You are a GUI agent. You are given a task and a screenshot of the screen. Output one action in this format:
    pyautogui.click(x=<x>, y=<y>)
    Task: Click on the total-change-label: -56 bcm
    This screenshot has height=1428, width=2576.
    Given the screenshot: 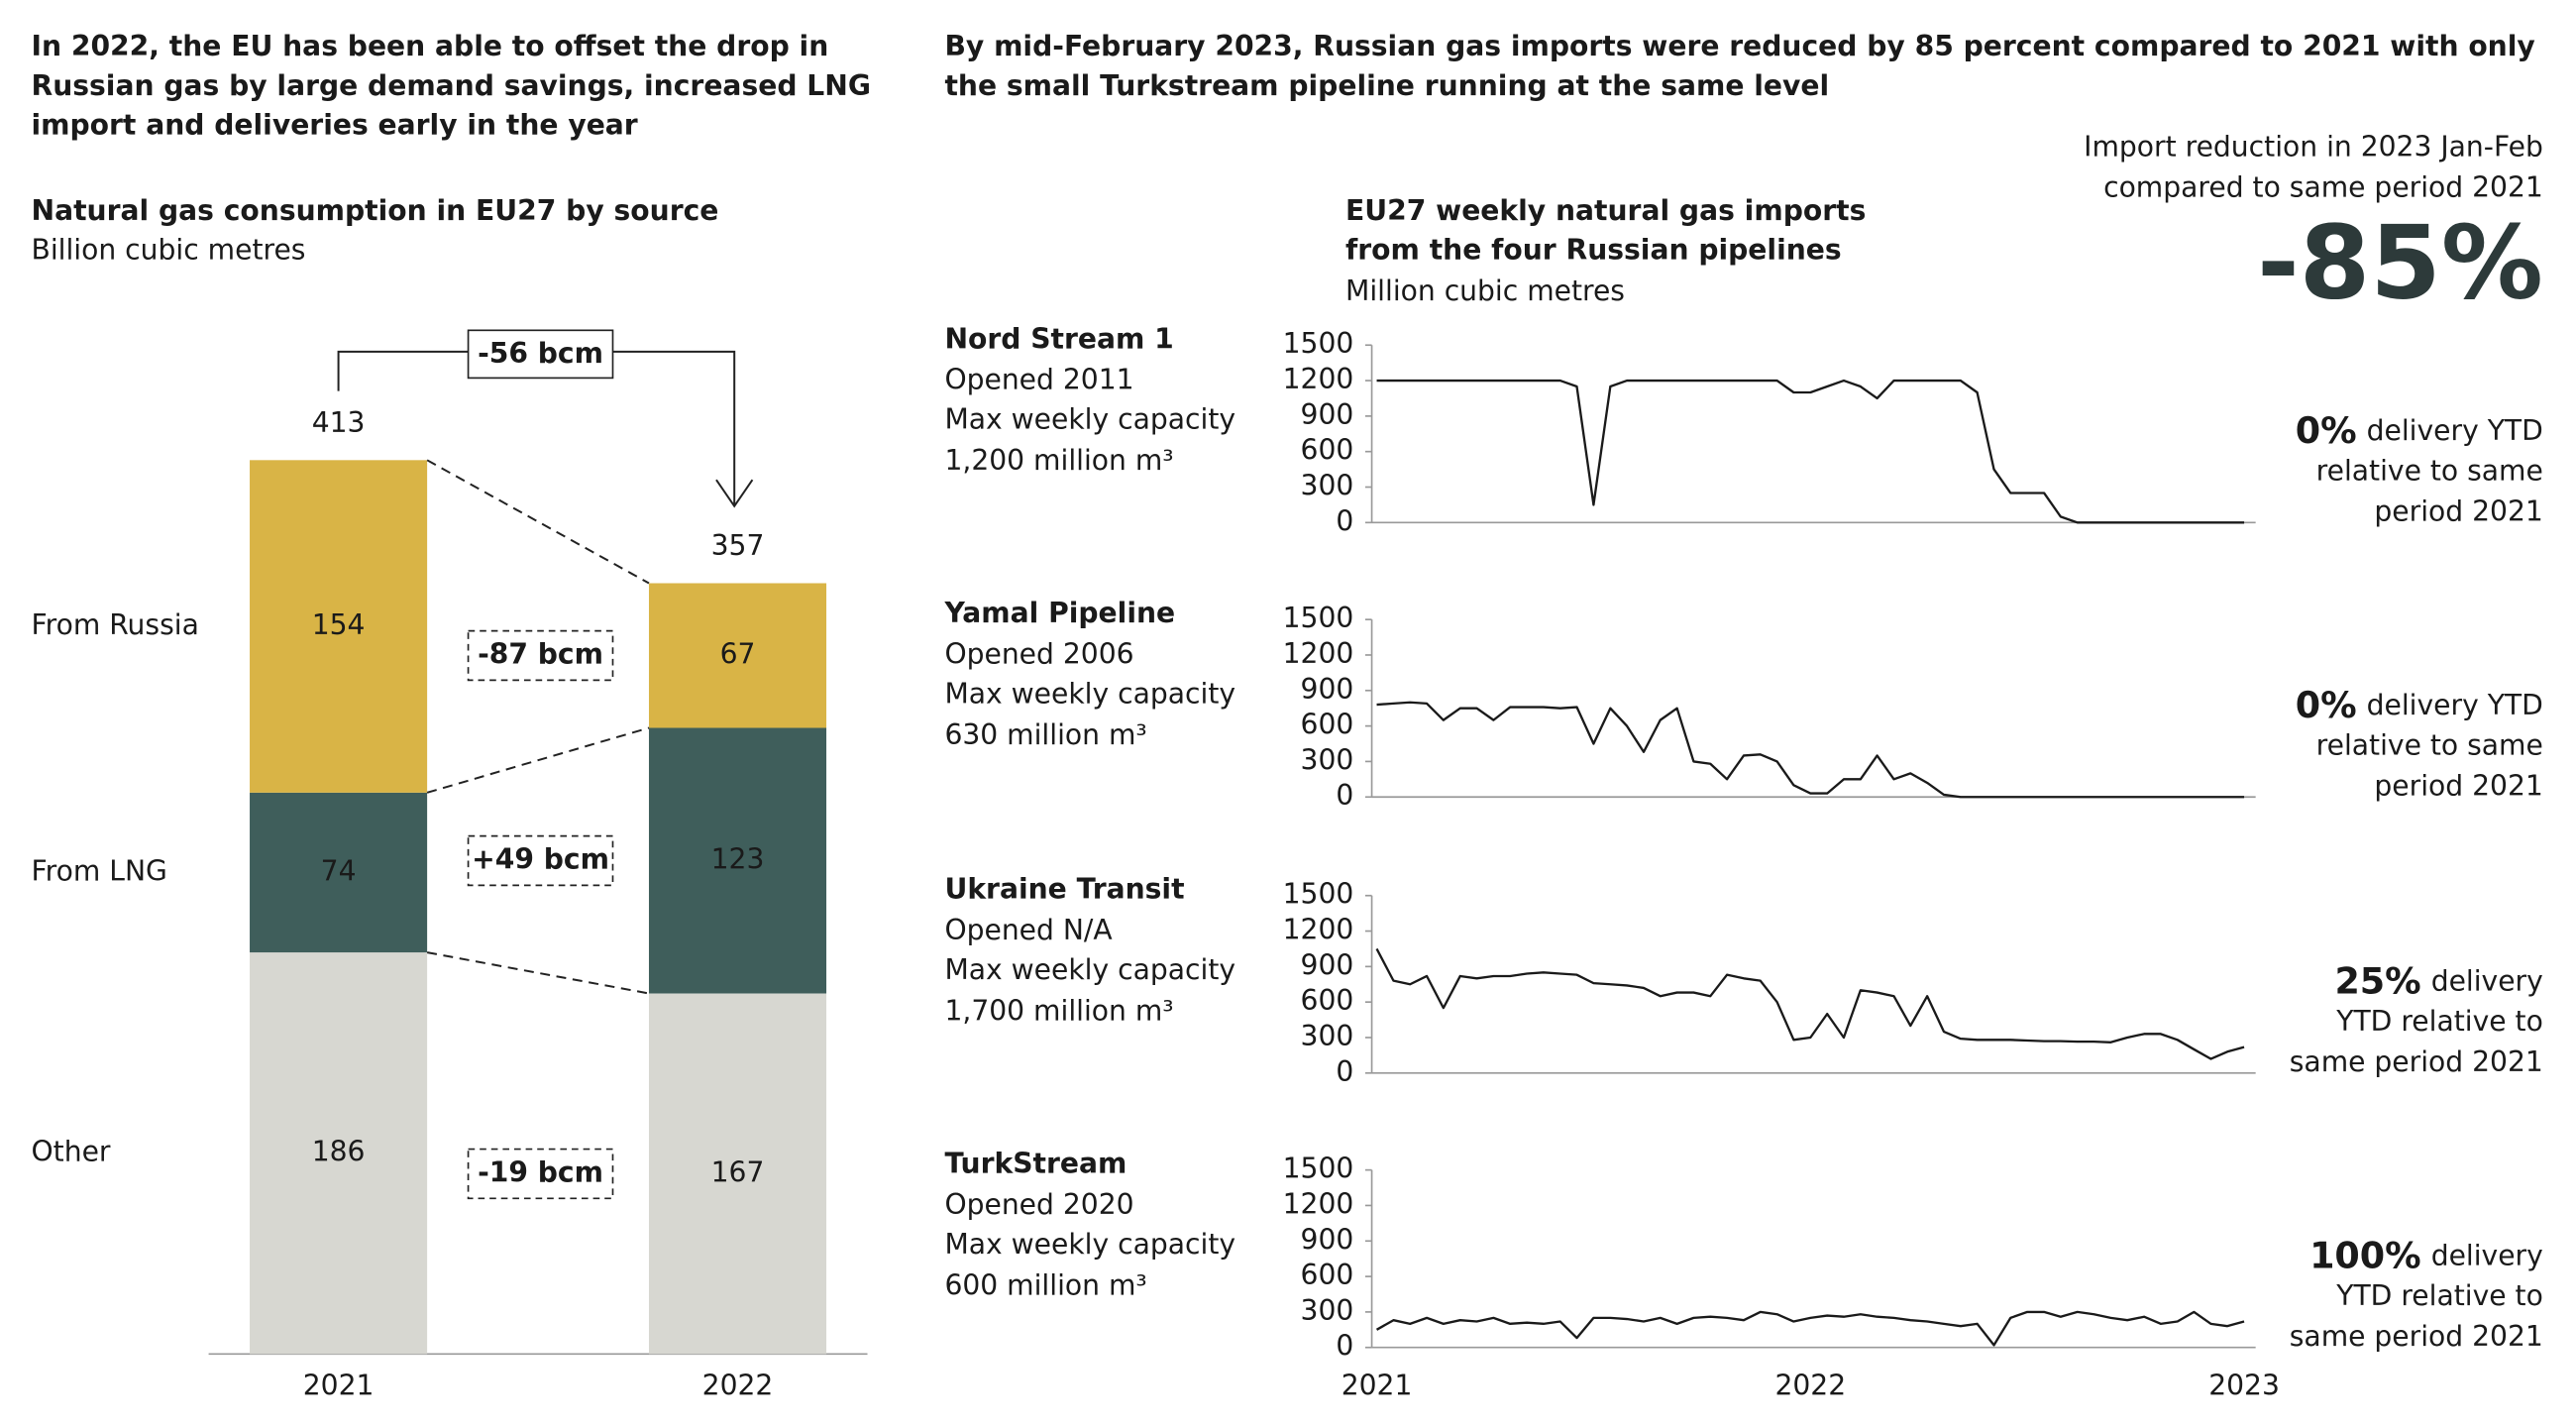 What is the action you would take?
    pyautogui.click(x=540, y=353)
    